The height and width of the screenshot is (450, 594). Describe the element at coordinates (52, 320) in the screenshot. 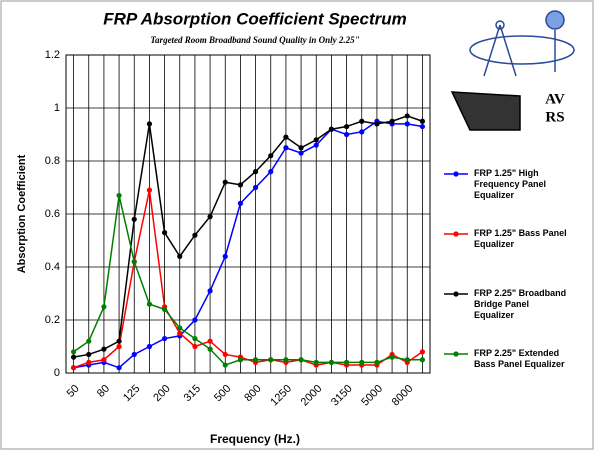

I see `y-tick-label: 0.2` at that location.